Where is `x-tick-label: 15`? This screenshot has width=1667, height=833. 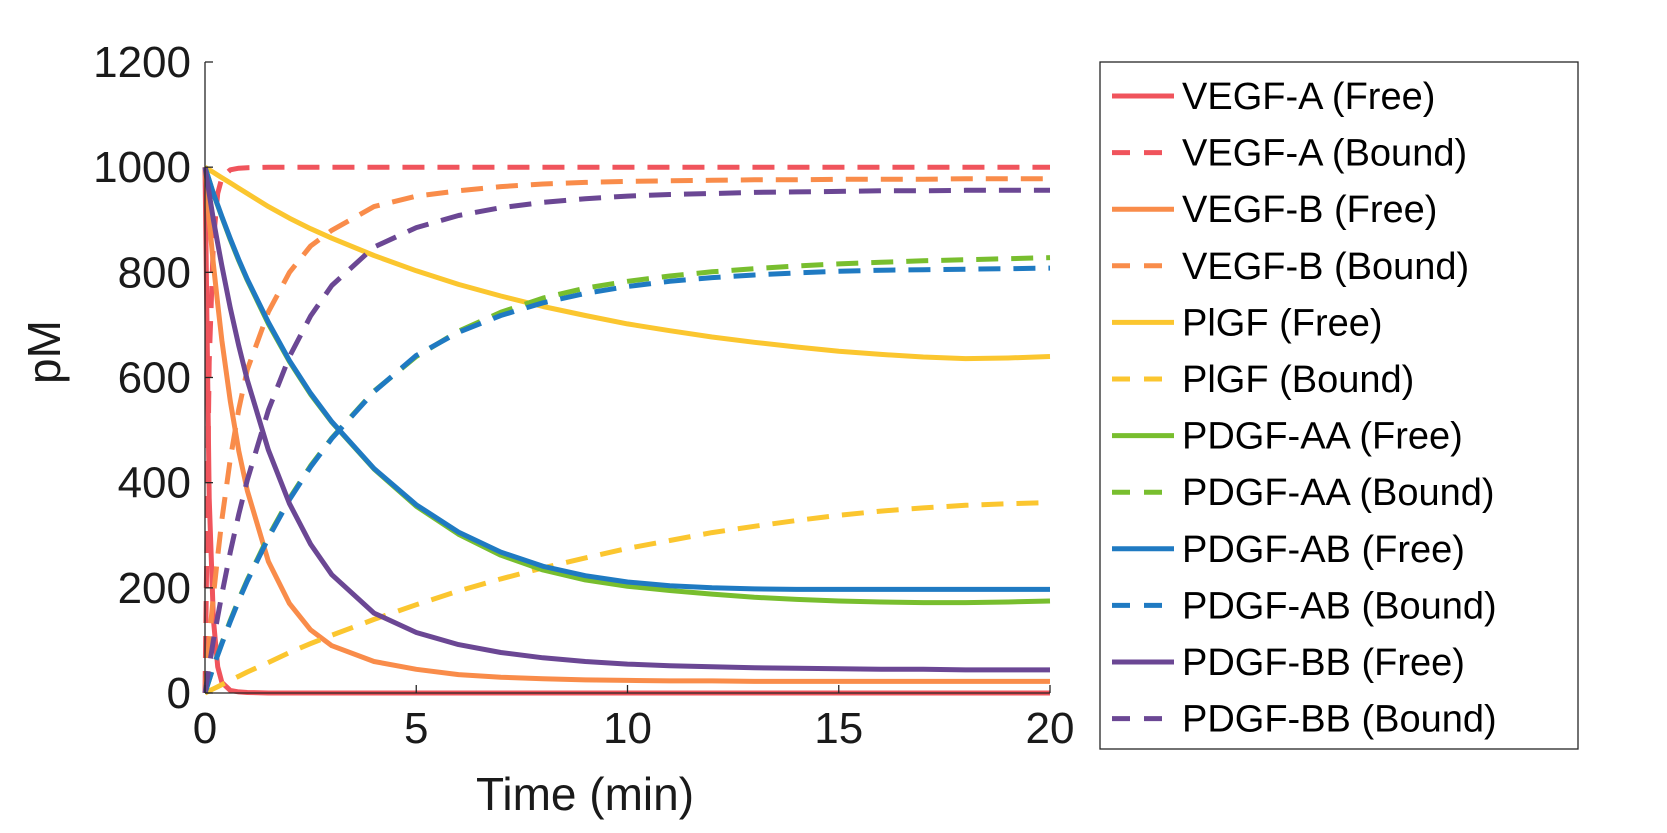 x-tick-label: 15 is located at coordinates (838, 728).